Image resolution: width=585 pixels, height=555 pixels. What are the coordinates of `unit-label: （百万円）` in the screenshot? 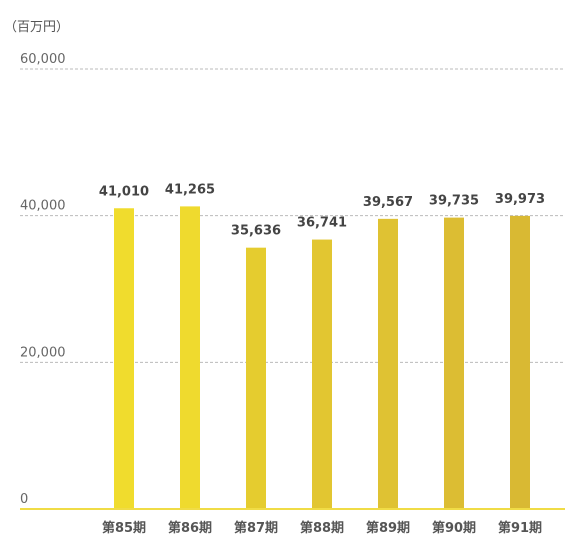 It's located at (36, 27).